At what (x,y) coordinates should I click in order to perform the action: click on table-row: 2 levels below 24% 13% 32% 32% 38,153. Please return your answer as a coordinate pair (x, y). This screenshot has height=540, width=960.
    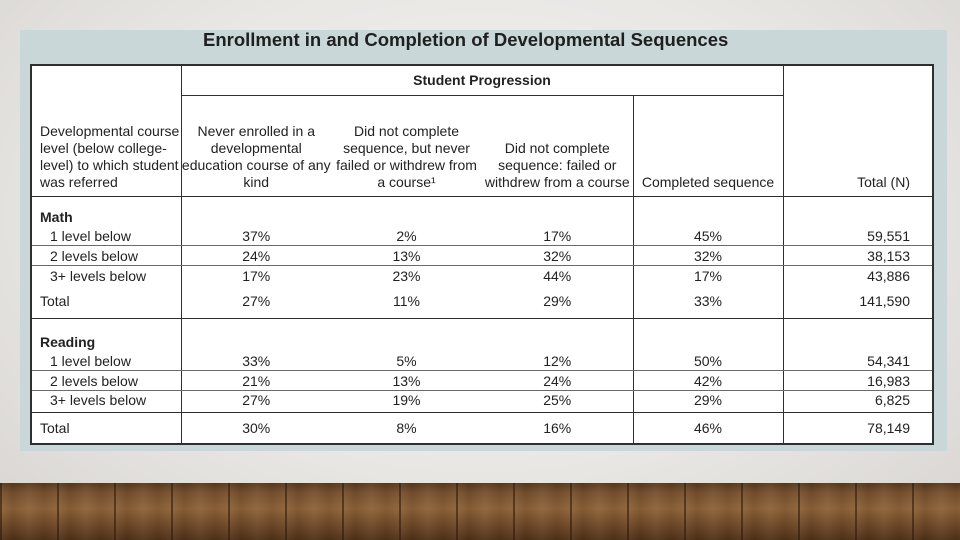
    Looking at the image, I should click on (482, 255).